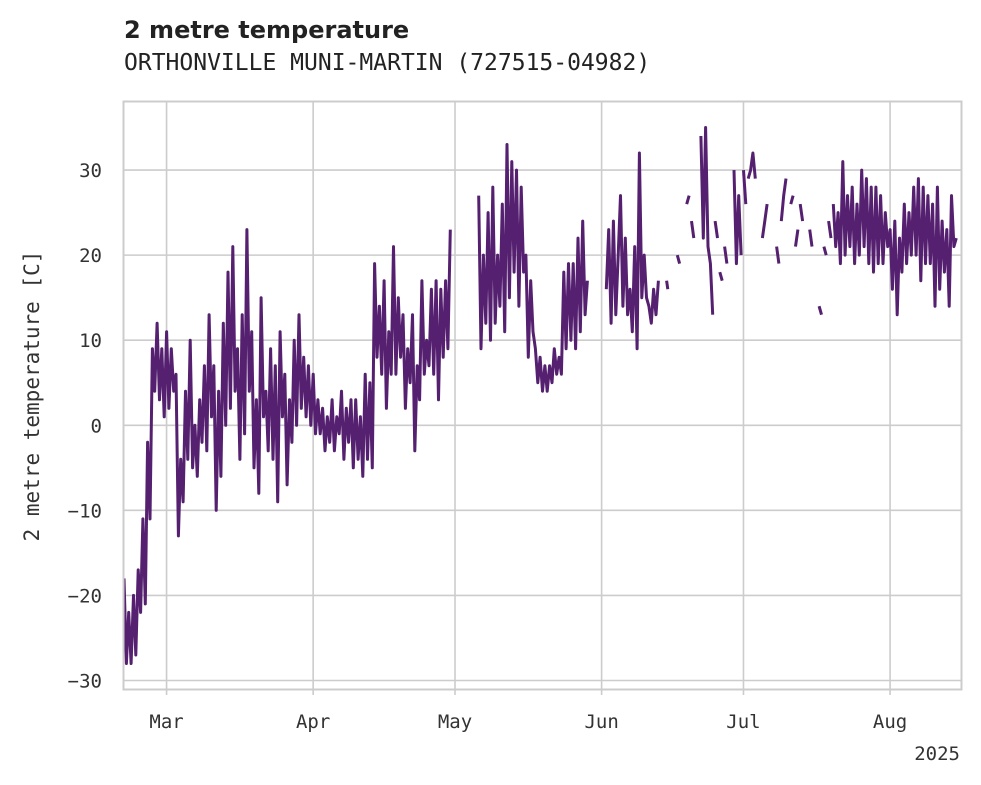 Image resolution: width=981 pixels, height=785 pixels. What do you see at coordinates (601, 722) in the screenshot?
I see `x-tick-label: Jun` at bounding box center [601, 722].